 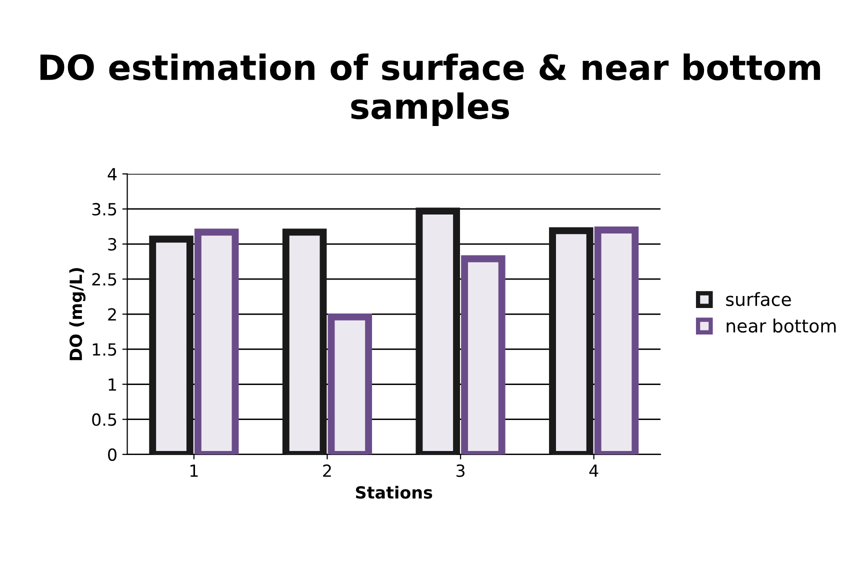 I want to click on y-axis-title: DO (mg/L), so click(x=77, y=314).